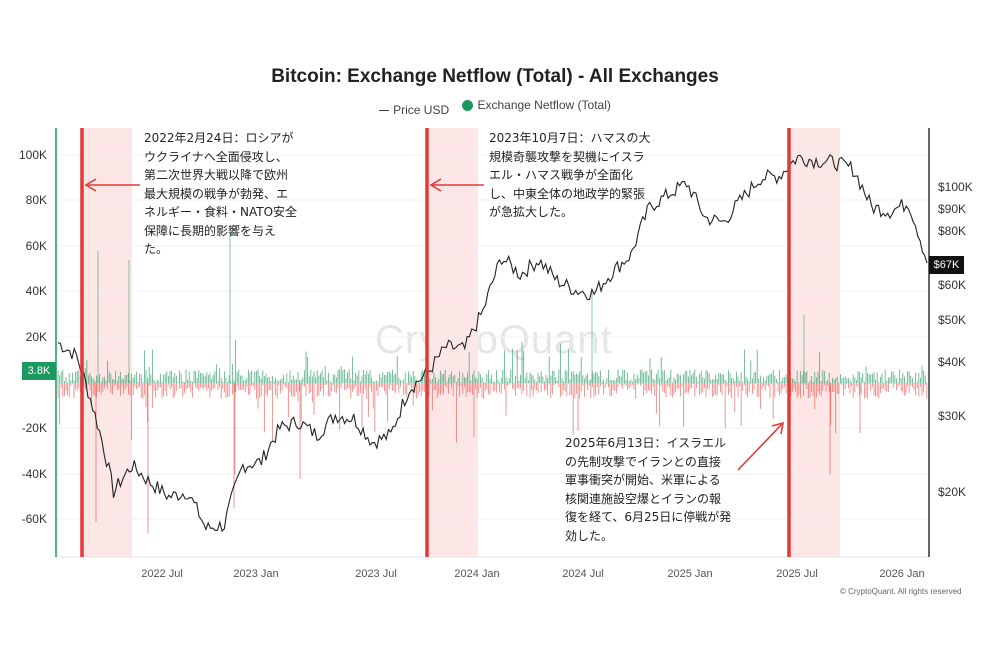 The height and width of the screenshot is (660, 990). What do you see at coordinates (36, 337) in the screenshot?
I see `left-axis-tick: 20K` at bounding box center [36, 337].